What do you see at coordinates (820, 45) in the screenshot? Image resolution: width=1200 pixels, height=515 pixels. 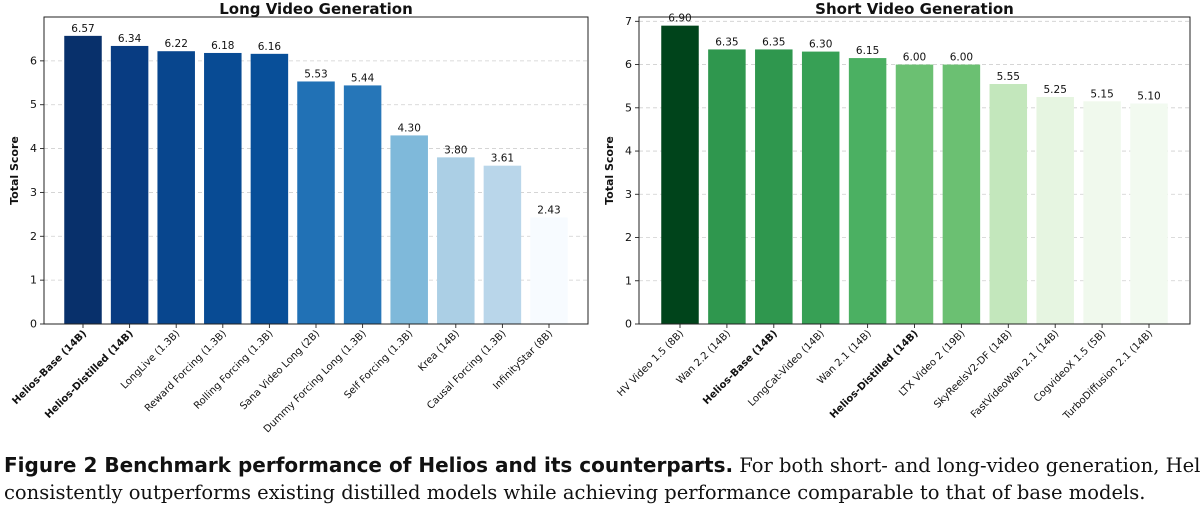 I see `bar-value-label: 6.30` at bounding box center [820, 45].